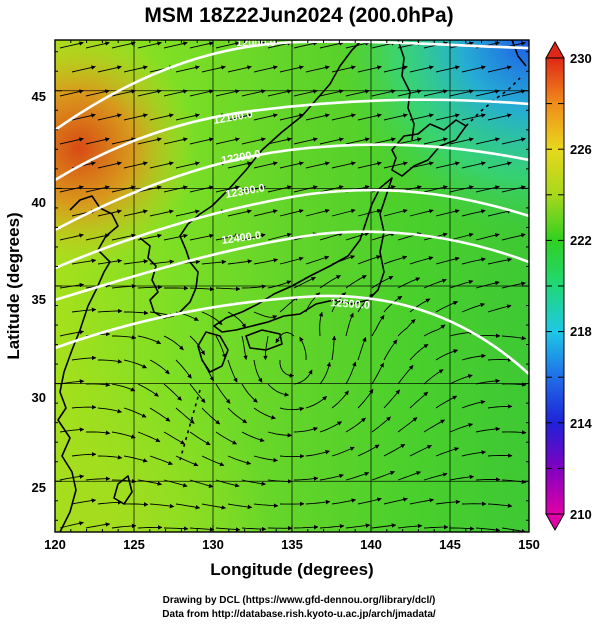  What do you see at coordinates (429, 148) in the screenshot?
I see `hokkaido-coast` at bounding box center [429, 148].